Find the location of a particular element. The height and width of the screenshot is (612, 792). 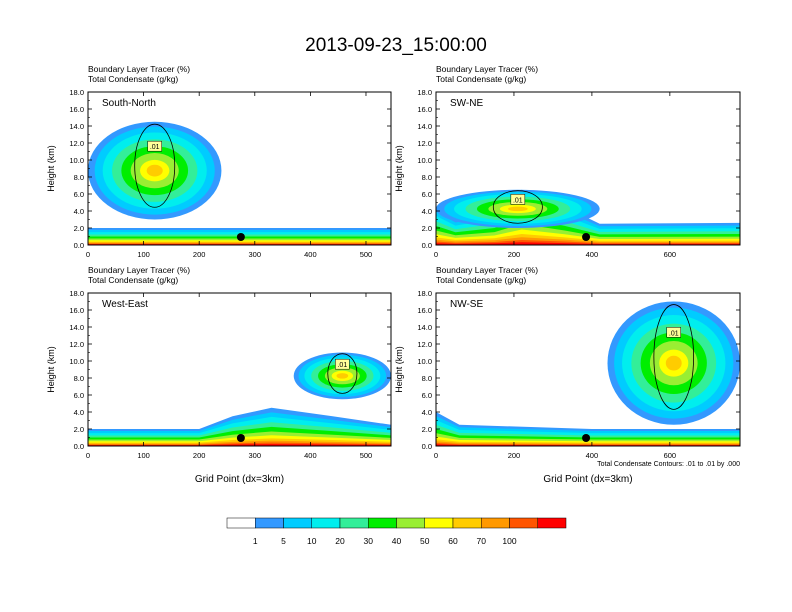

colorbar-label: 70 is located at coordinates (482, 541).